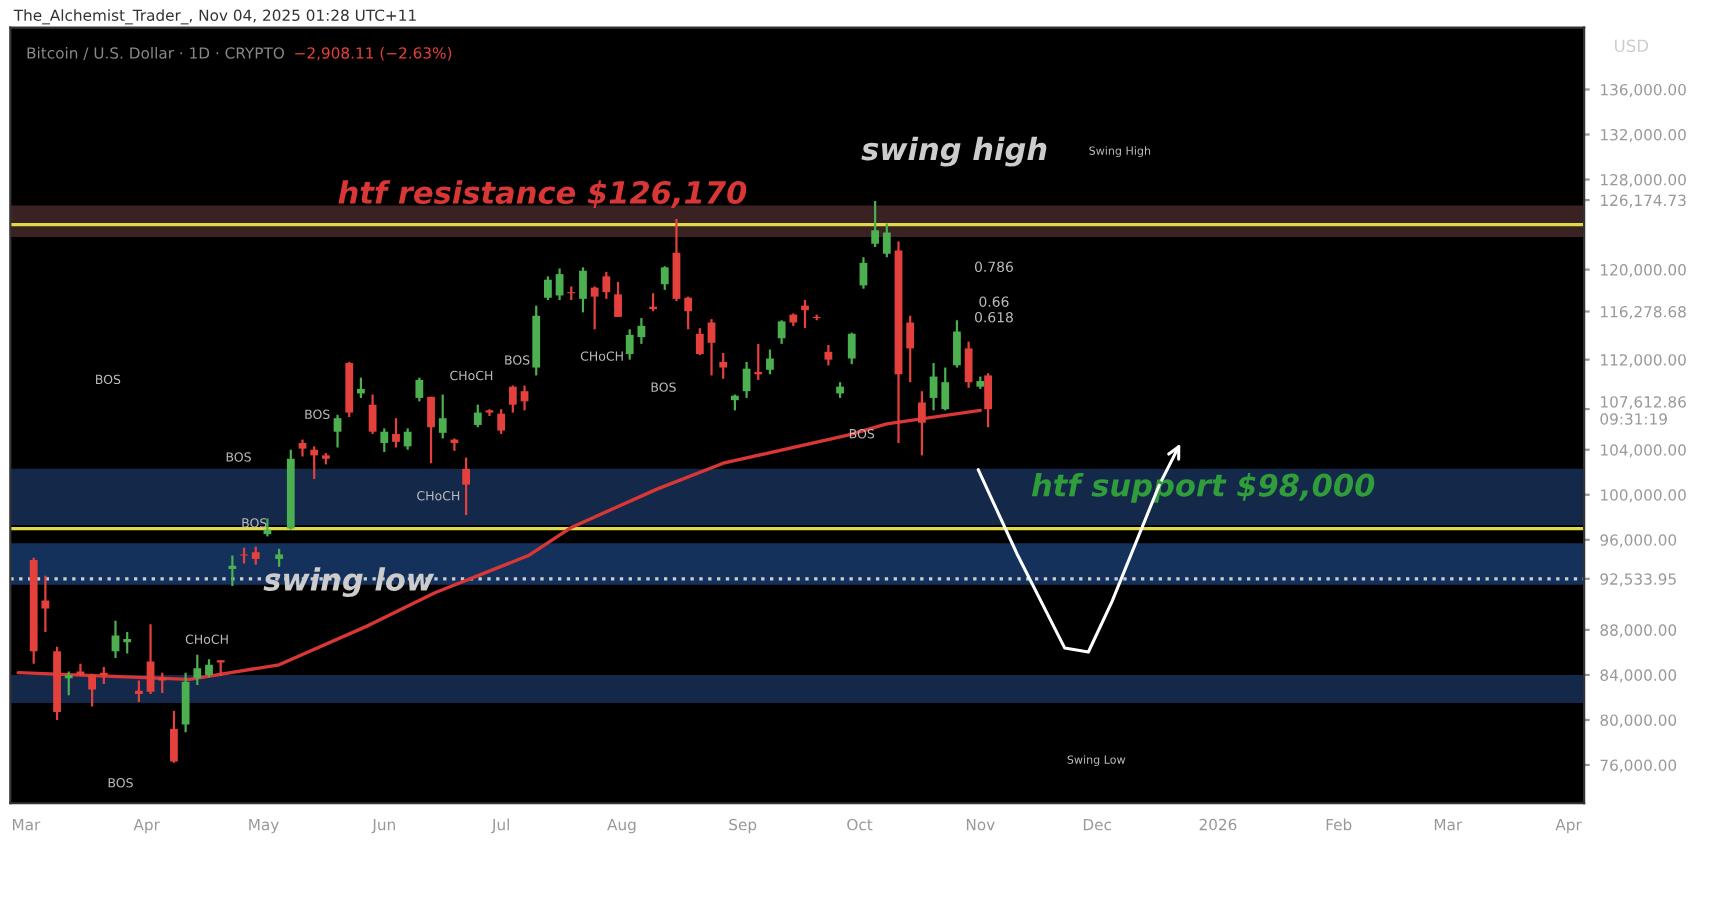  Describe the element at coordinates (542, 194) in the screenshot. I see `ref-line-label: htf resistance $126,170` at that location.